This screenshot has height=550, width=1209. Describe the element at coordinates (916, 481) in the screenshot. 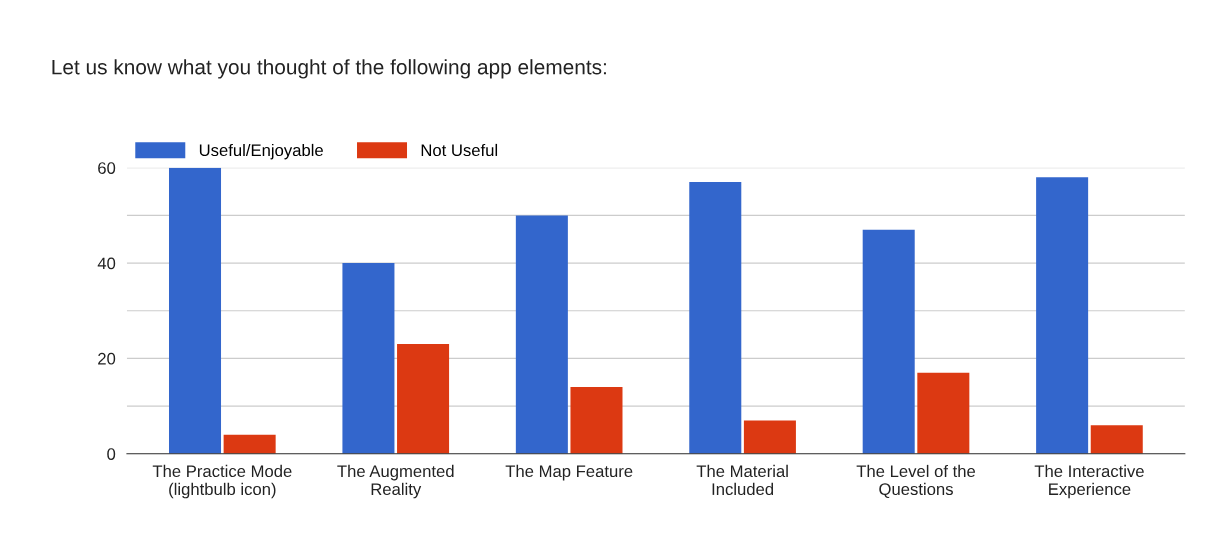

I see `x-tick-label: The Level of the Questions` at that location.